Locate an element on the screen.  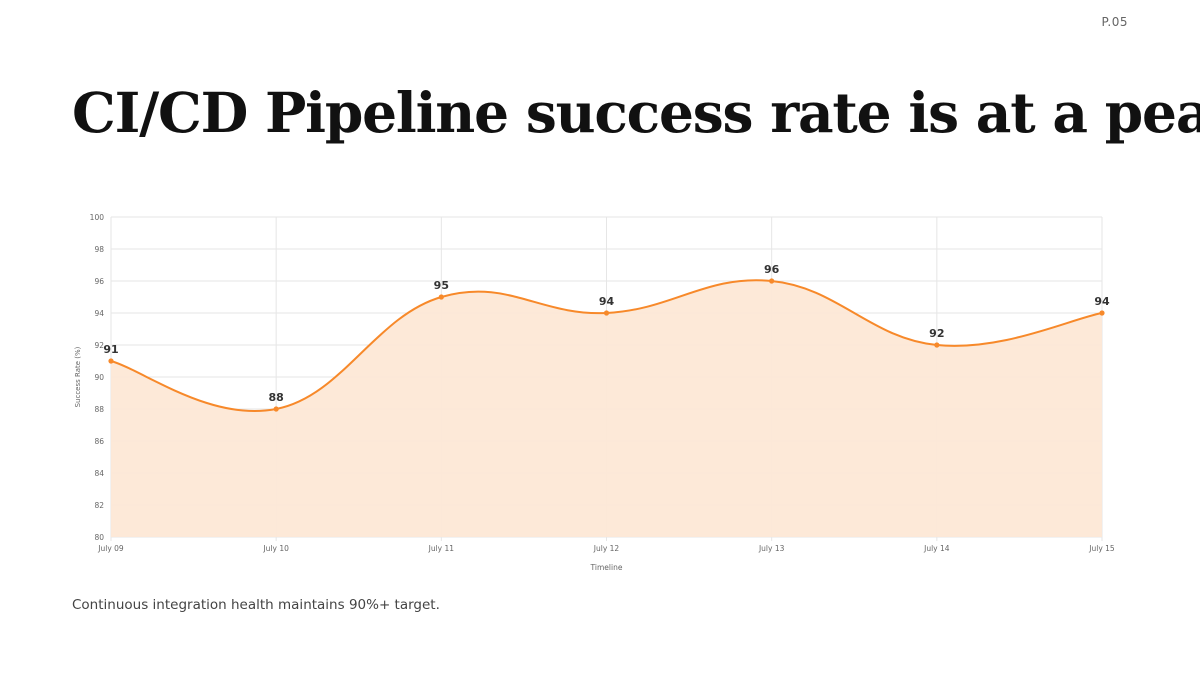
y-tick-label: 92 is located at coordinates (99, 345).